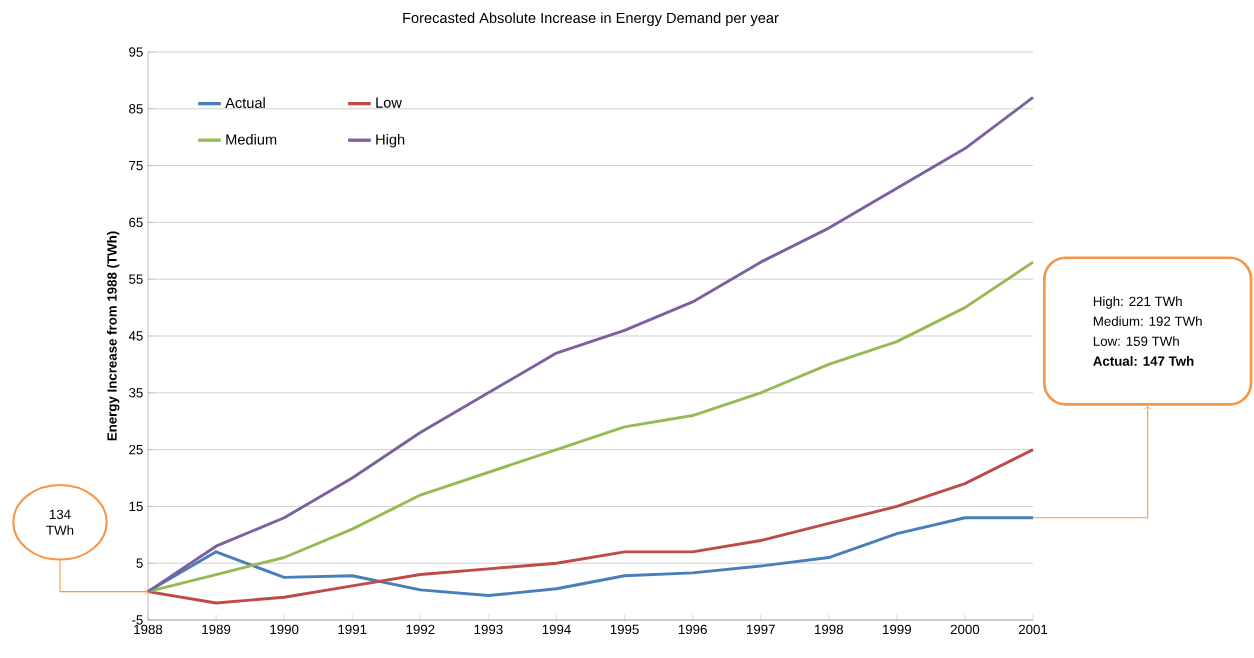  Describe the element at coordinates (139, 563) in the screenshot. I see `y-tick-label: 5` at that location.